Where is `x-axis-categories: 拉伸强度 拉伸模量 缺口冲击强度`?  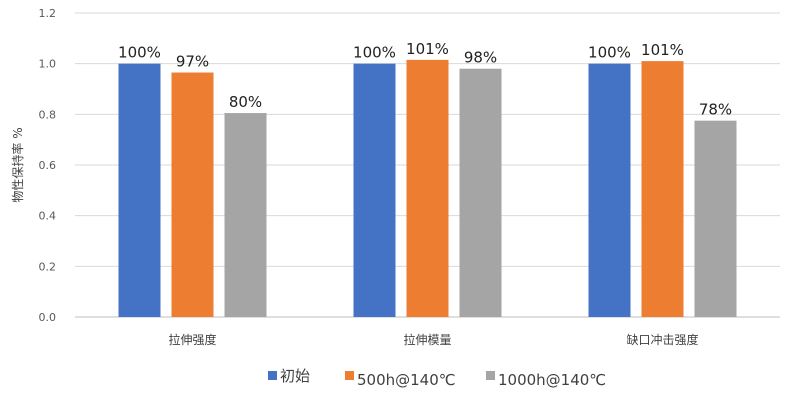 x-axis-categories: 拉伸强度 拉伸模量 缺口冲击强度 is located at coordinates (433, 339).